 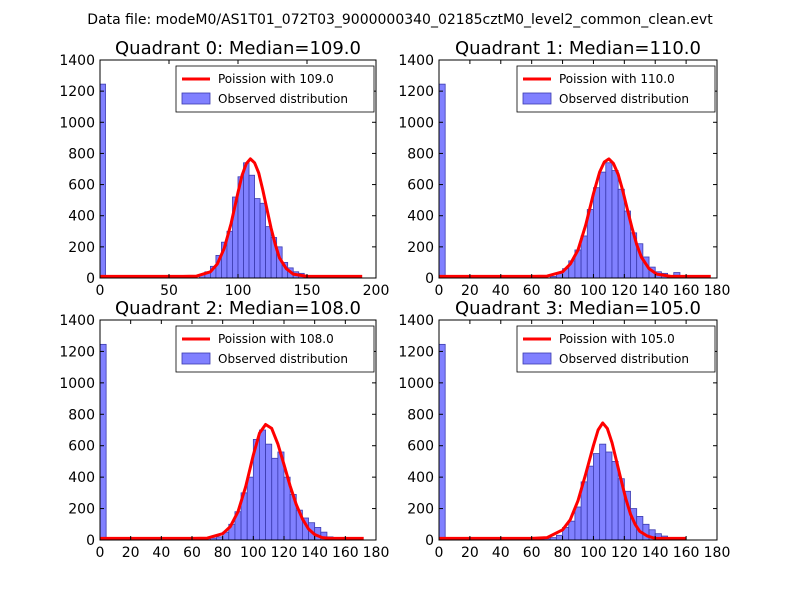 What do you see at coordinates (275, 349) in the screenshot?
I see `legend: Poission with 108.0 Observed distribution` at bounding box center [275, 349].